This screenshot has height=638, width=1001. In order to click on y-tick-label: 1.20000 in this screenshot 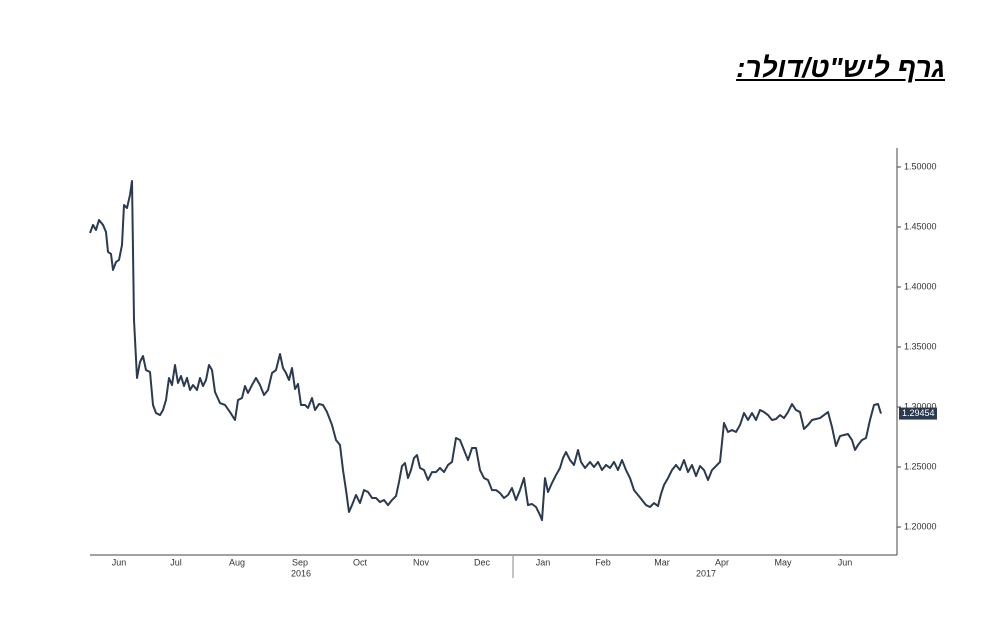, I will do `click(920, 526)`.